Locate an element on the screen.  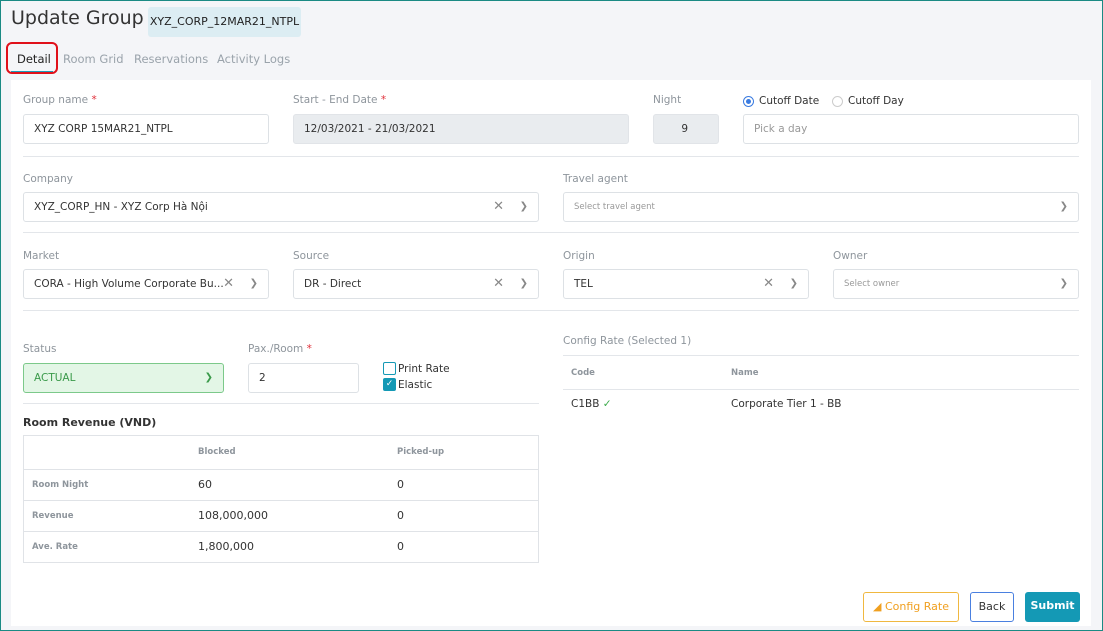
radio-unchecked-icon is located at coordinates (837, 101).